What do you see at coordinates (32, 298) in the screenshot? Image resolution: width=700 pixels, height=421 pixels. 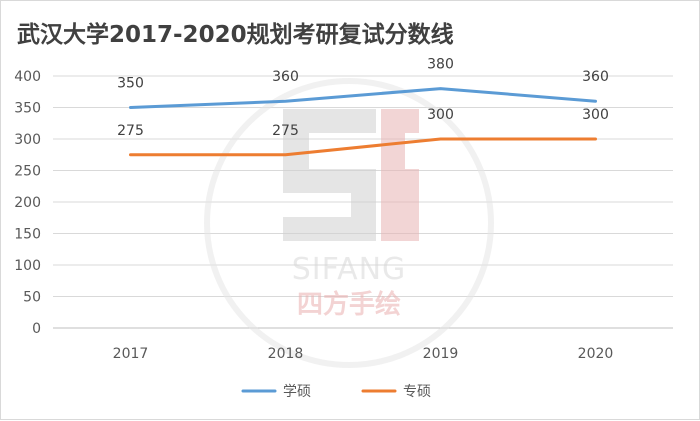 I see `y-tick-label: 50` at bounding box center [32, 298].